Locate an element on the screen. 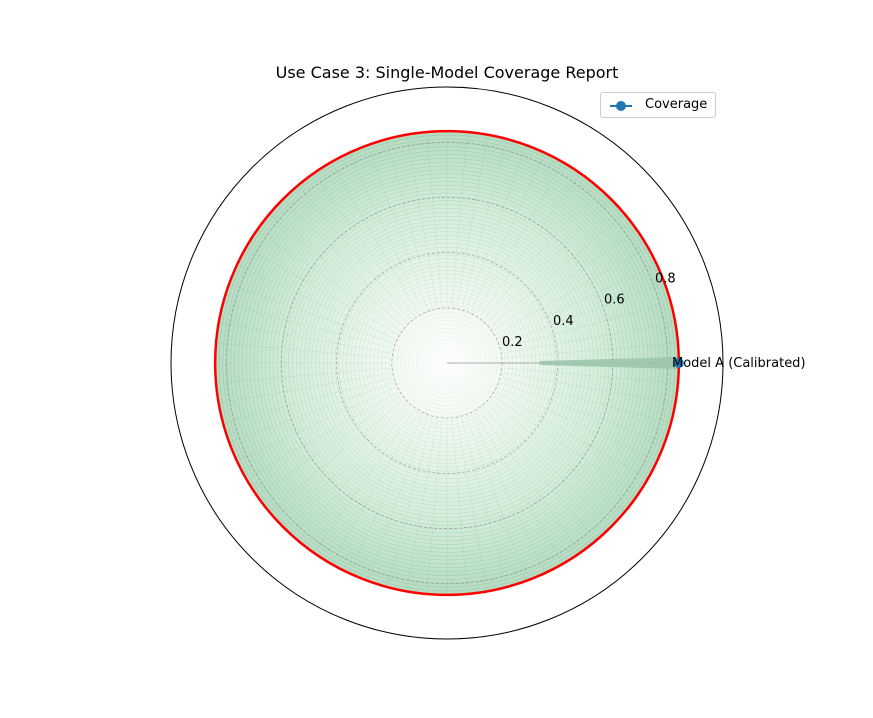 This screenshot has width=873, height=718. legend: Coverage is located at coordinates (658, 105).